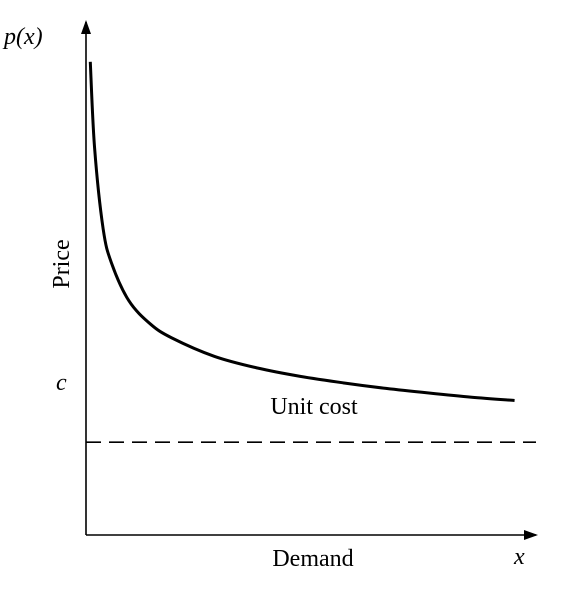 The image size is (579, 598). What do you see at coordinates (61, 383) in the screenshot?
I see `cost-axis-label: c` at bounding box center [61, 383].